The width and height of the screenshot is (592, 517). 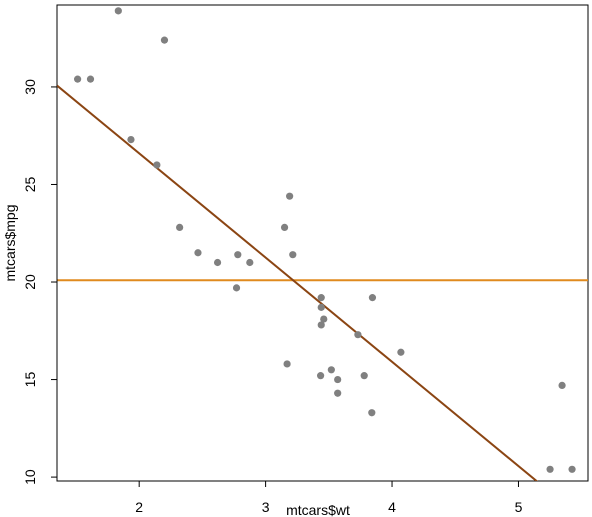 What do you see at coordinates (329, 497) in the screenshot?
I see `x-axis: 2 3 4 5` at bounding box center [329, 497].